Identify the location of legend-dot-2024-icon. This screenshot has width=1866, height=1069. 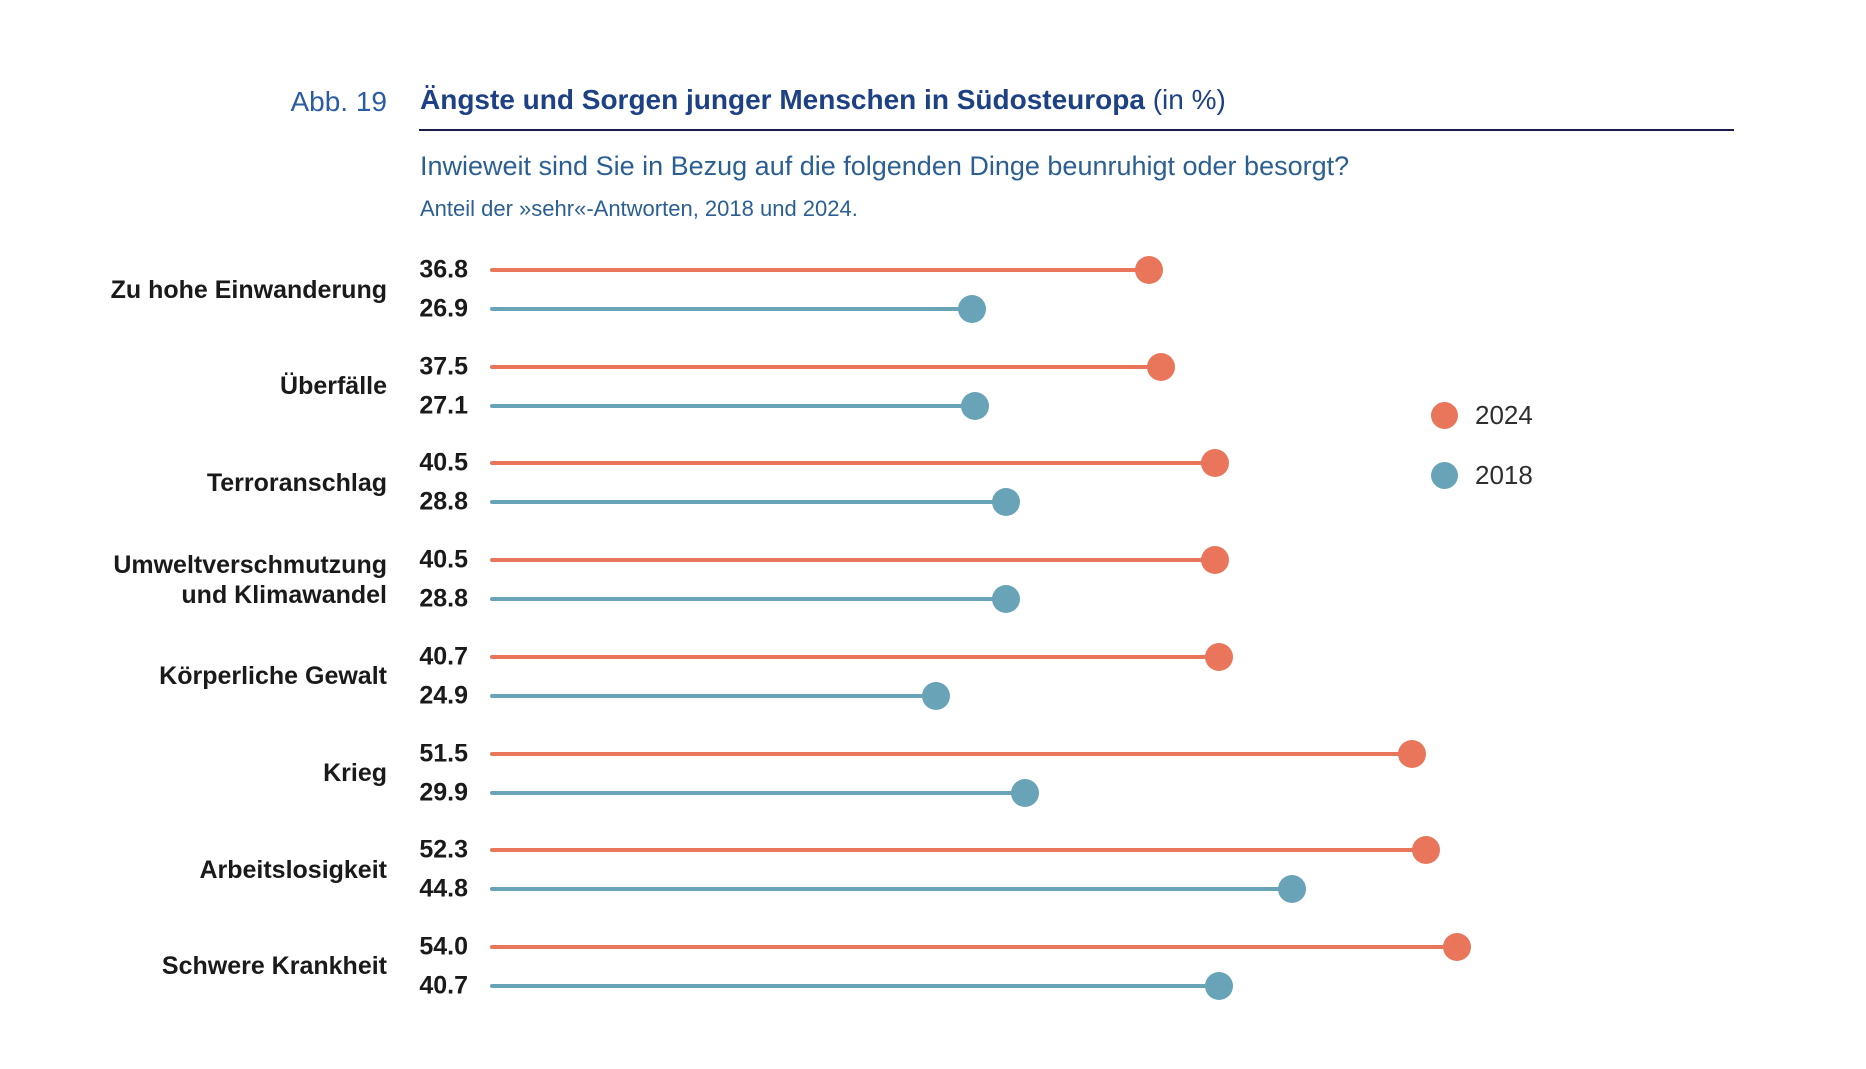
(1444, 415).